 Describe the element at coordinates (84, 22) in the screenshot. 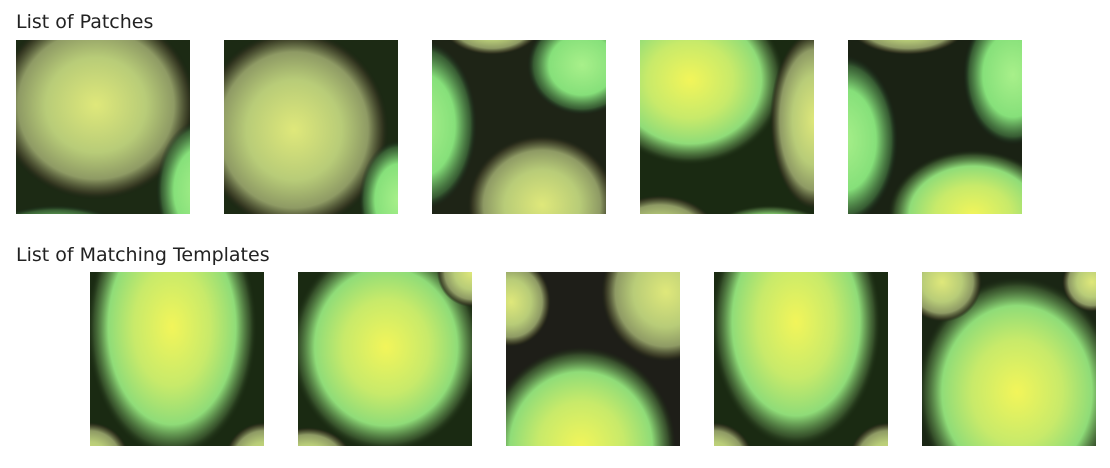

I see `patches-title: List of Patches` at that location.